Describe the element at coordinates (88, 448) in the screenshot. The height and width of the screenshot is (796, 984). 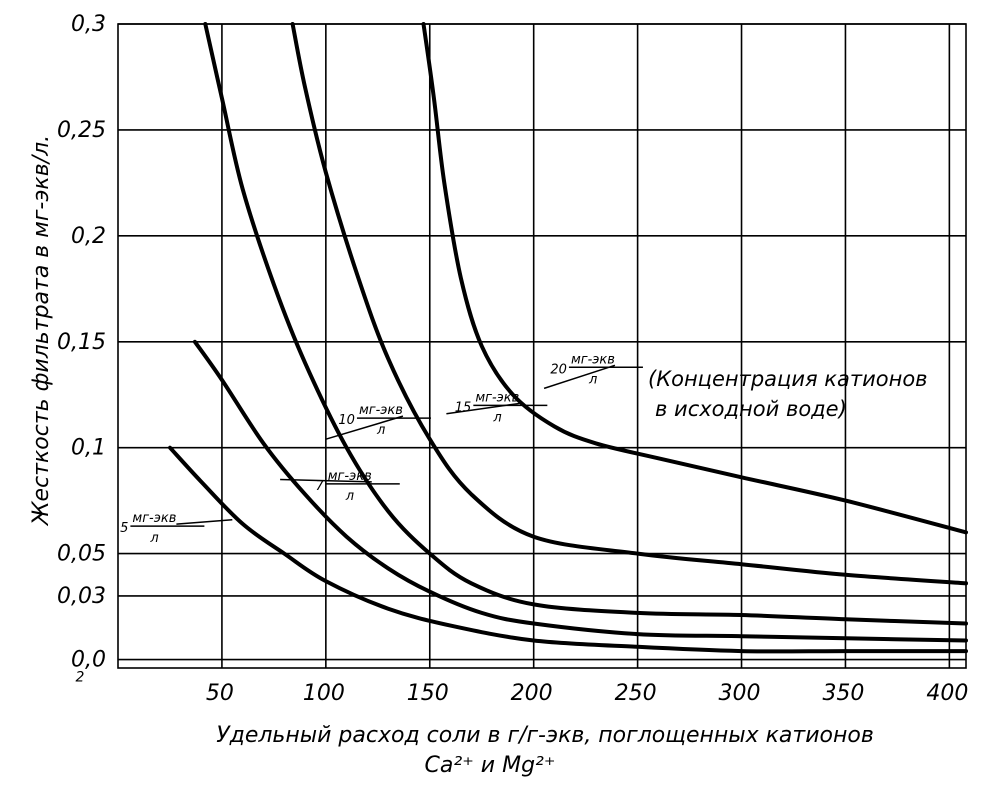
I see `y-tick-label: 0,1` at that location.